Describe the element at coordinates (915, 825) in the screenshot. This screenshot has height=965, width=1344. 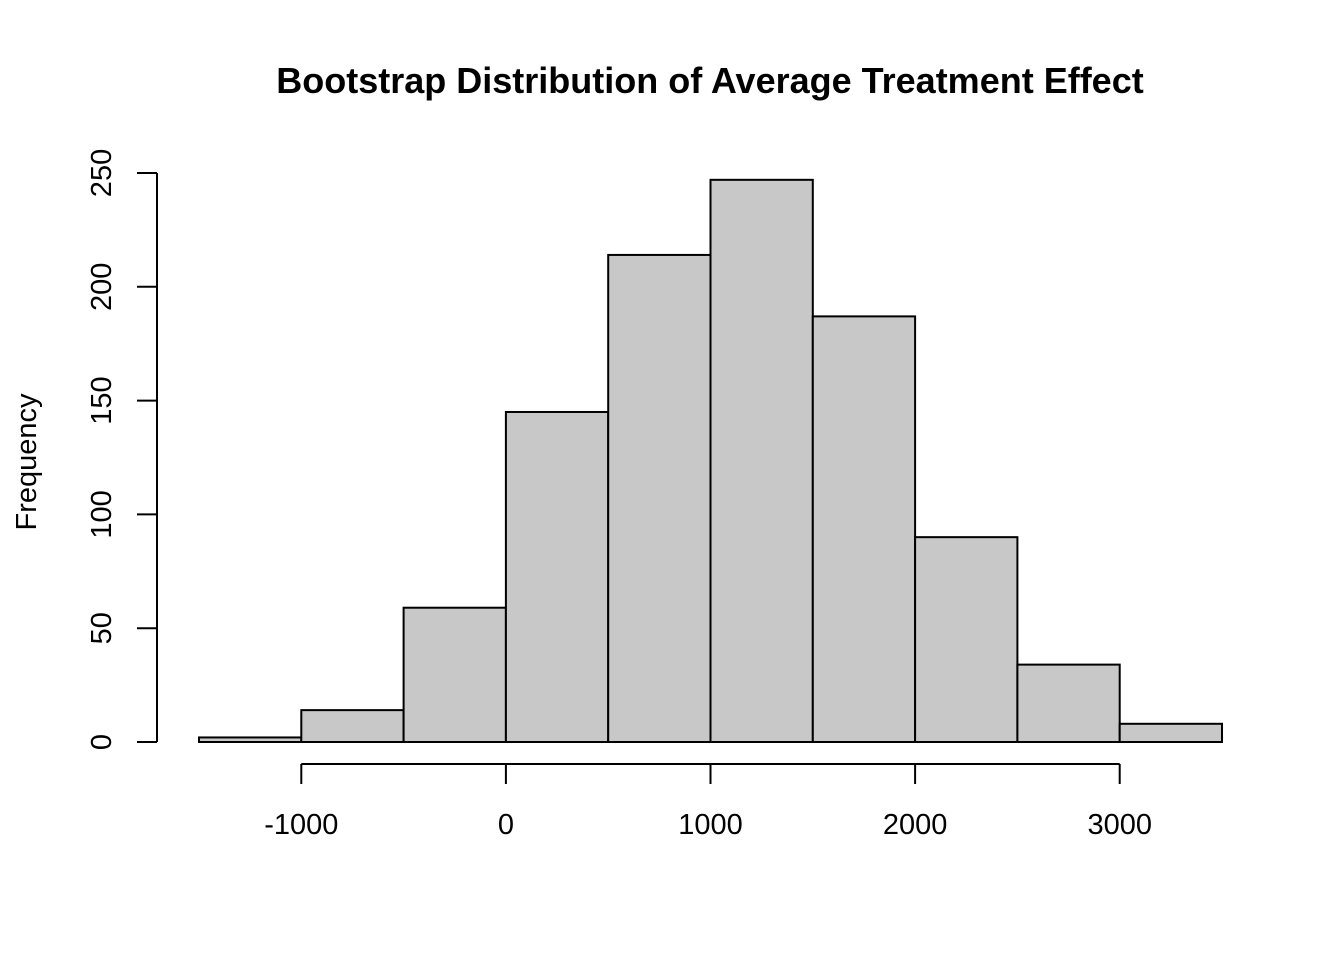
I see `x-tick-label: 2000` at that location.